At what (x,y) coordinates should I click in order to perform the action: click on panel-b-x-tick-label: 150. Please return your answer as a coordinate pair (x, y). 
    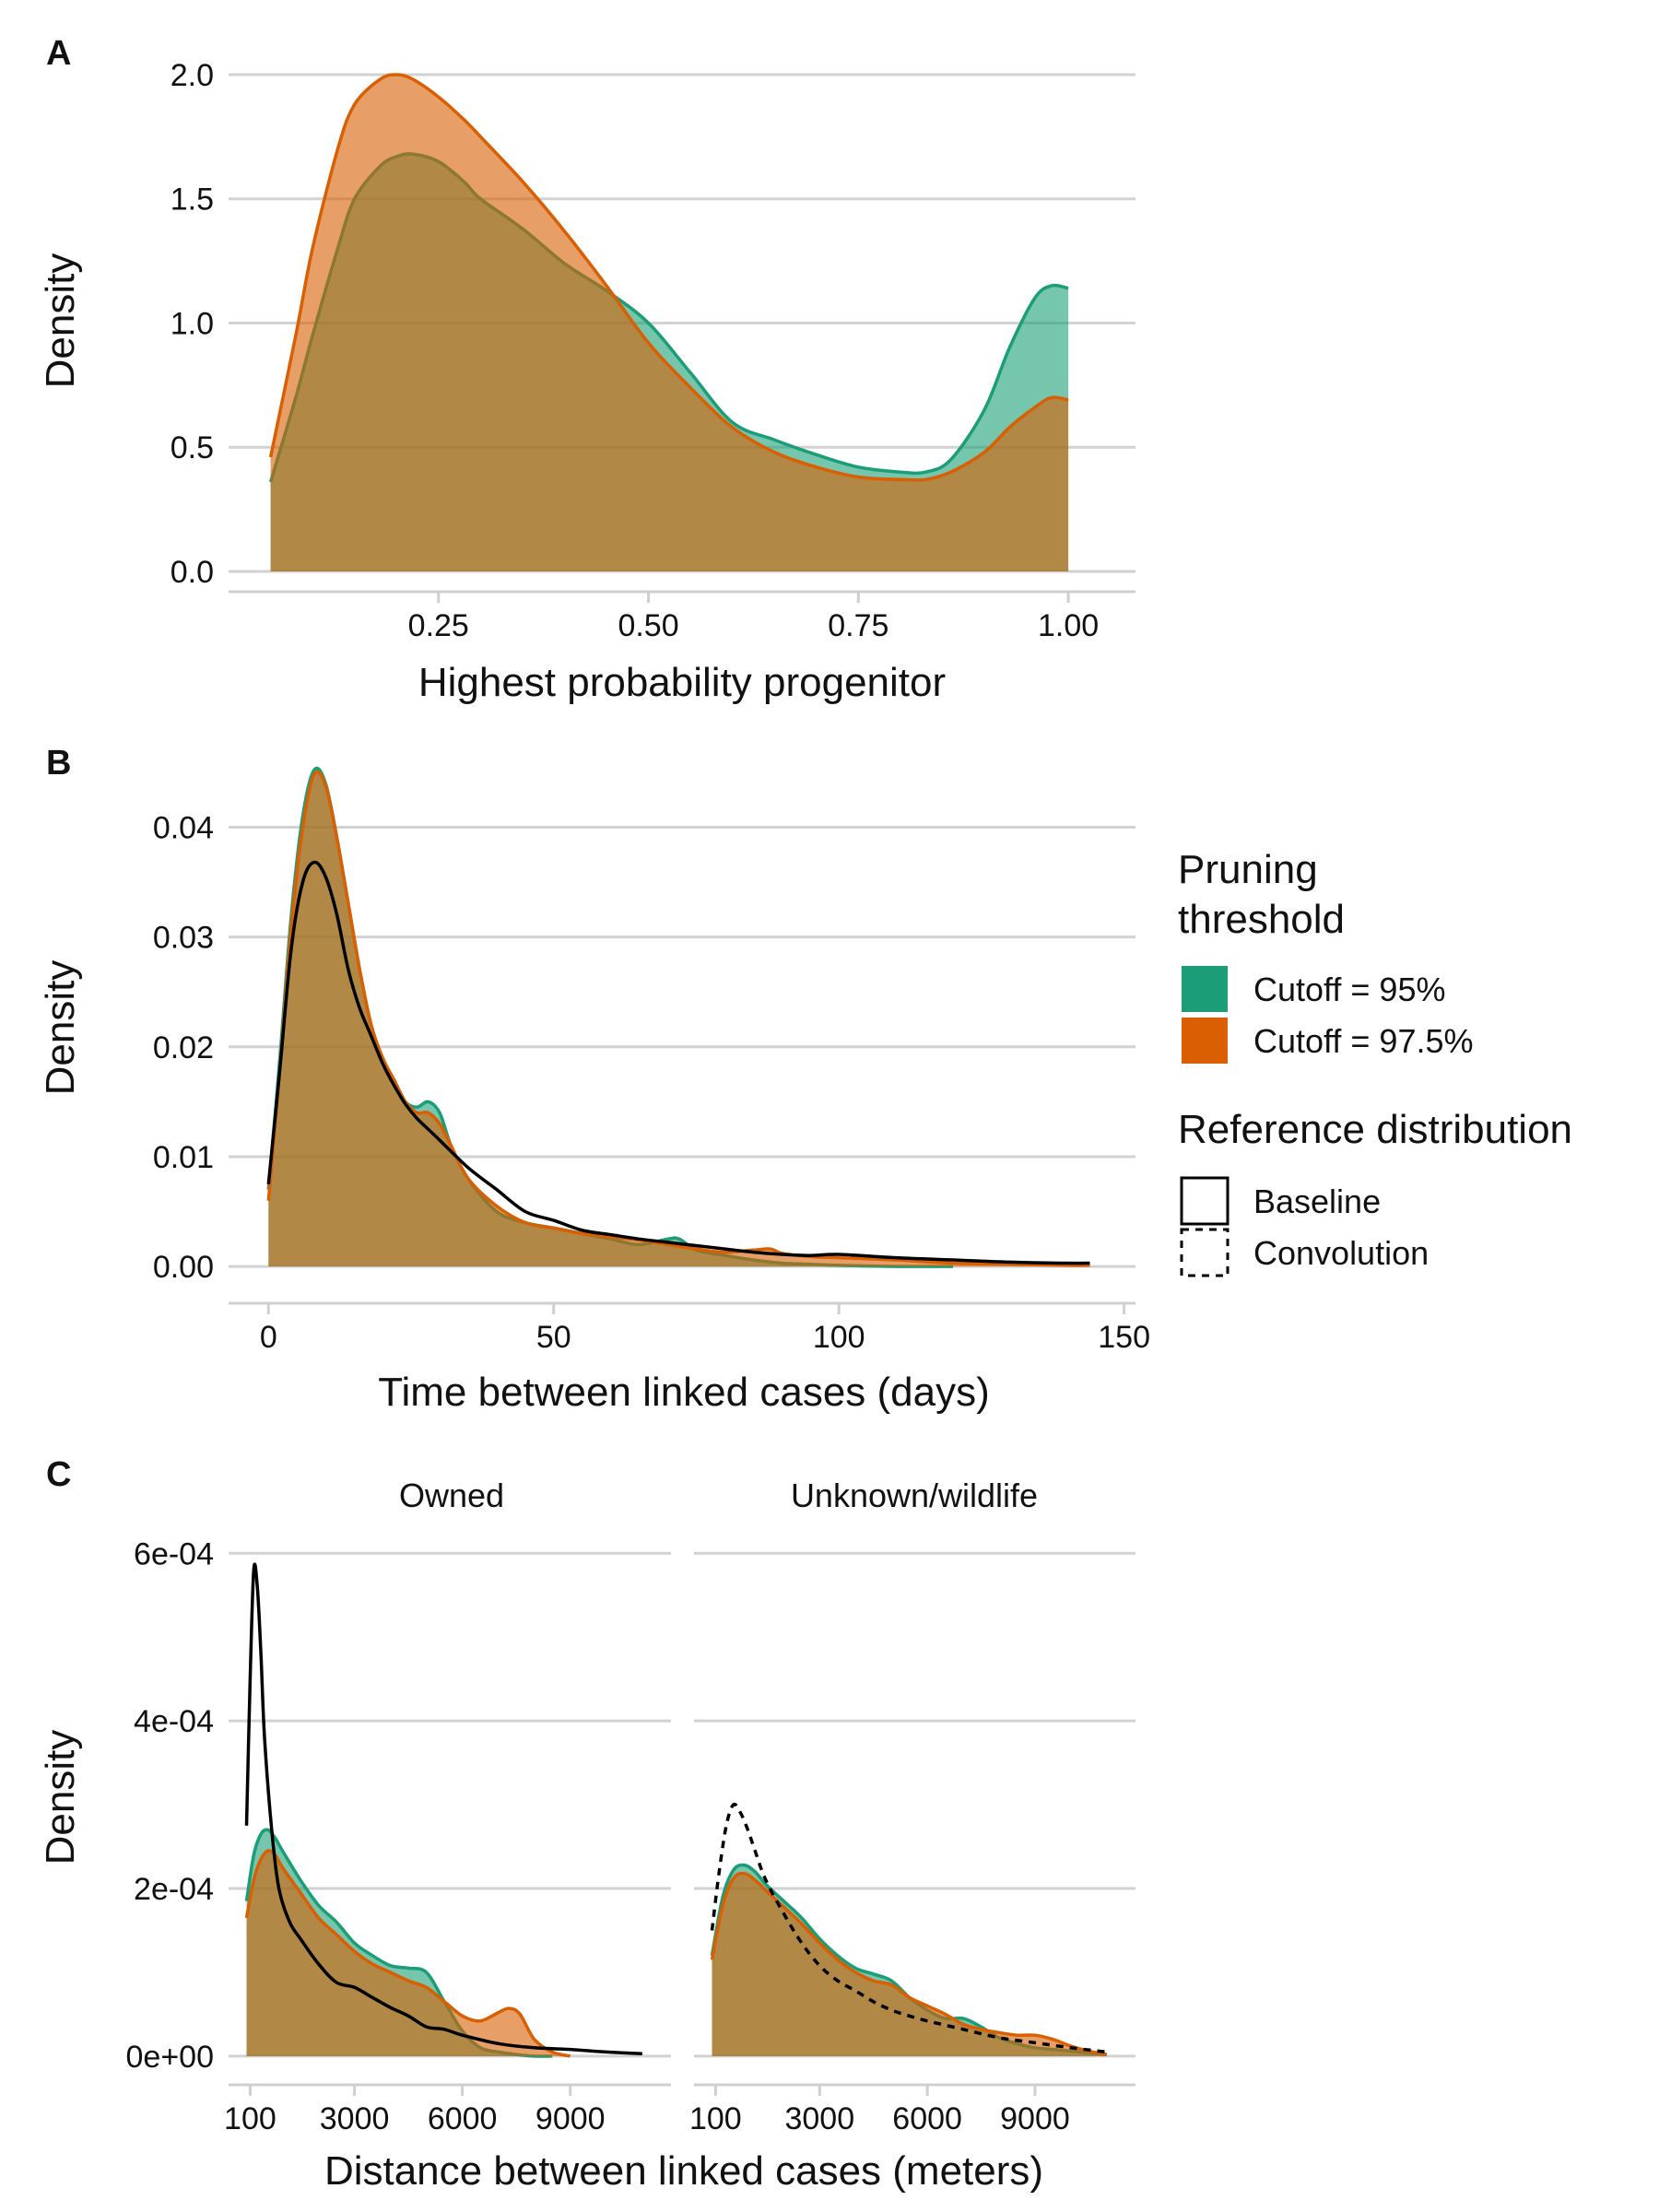
    Looking at the image, I should click on (1124, 1337).